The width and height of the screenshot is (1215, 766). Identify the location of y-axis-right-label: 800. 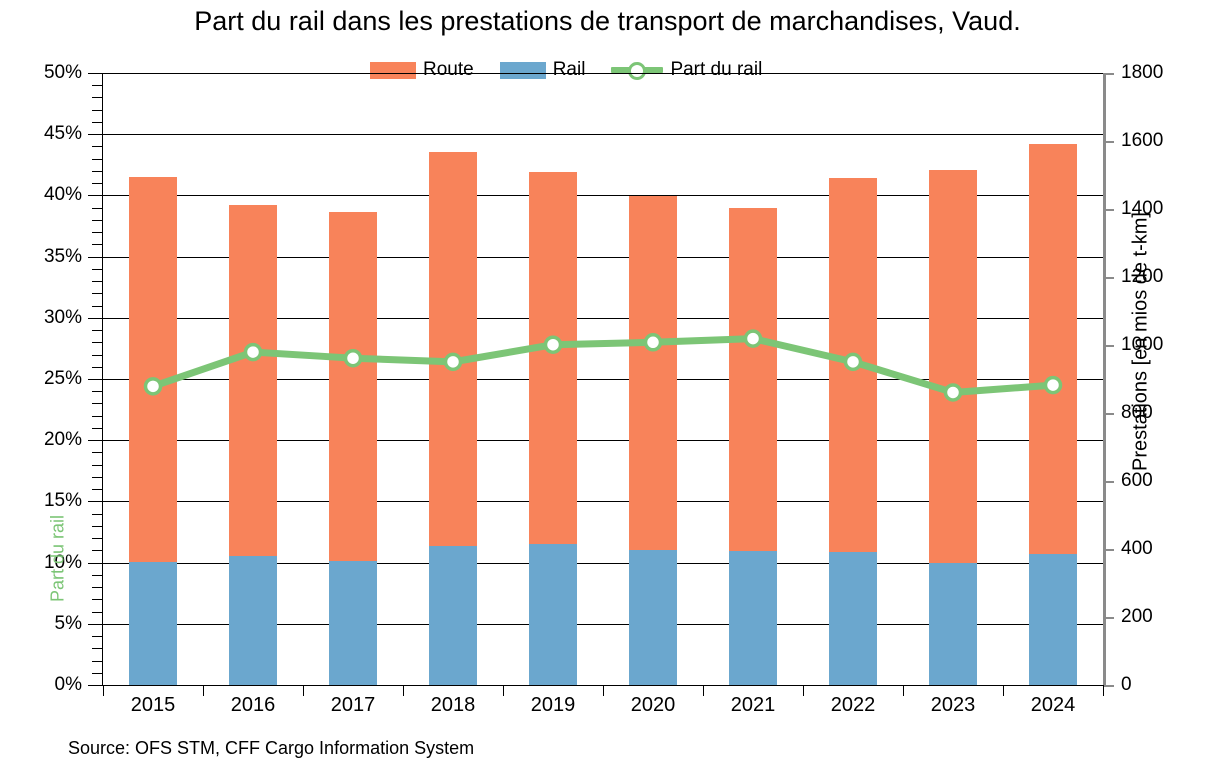
(1137, 412).